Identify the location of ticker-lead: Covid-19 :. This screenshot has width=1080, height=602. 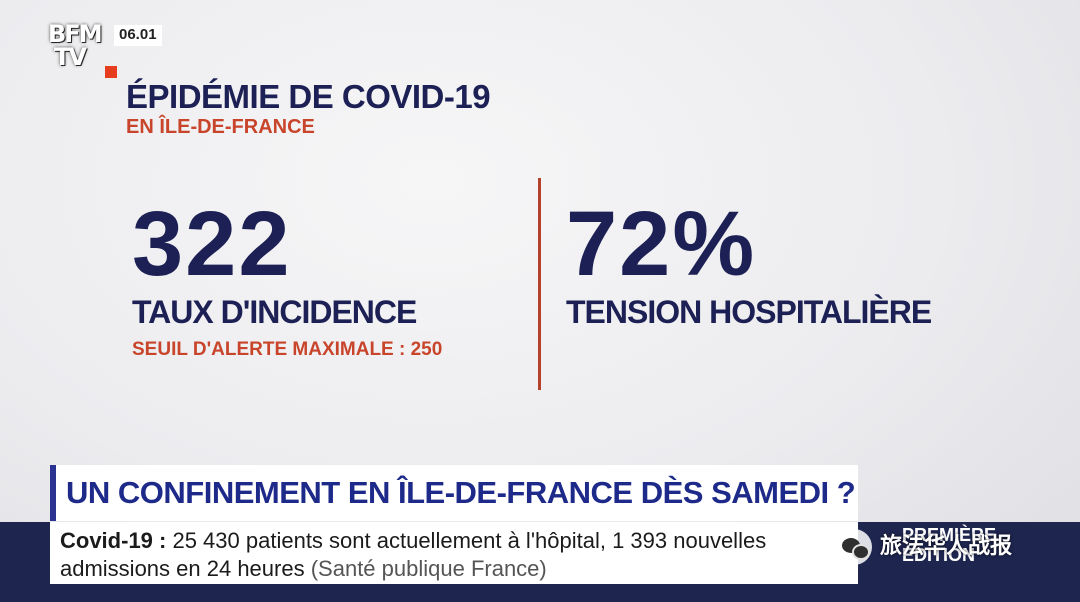
(113, 540).